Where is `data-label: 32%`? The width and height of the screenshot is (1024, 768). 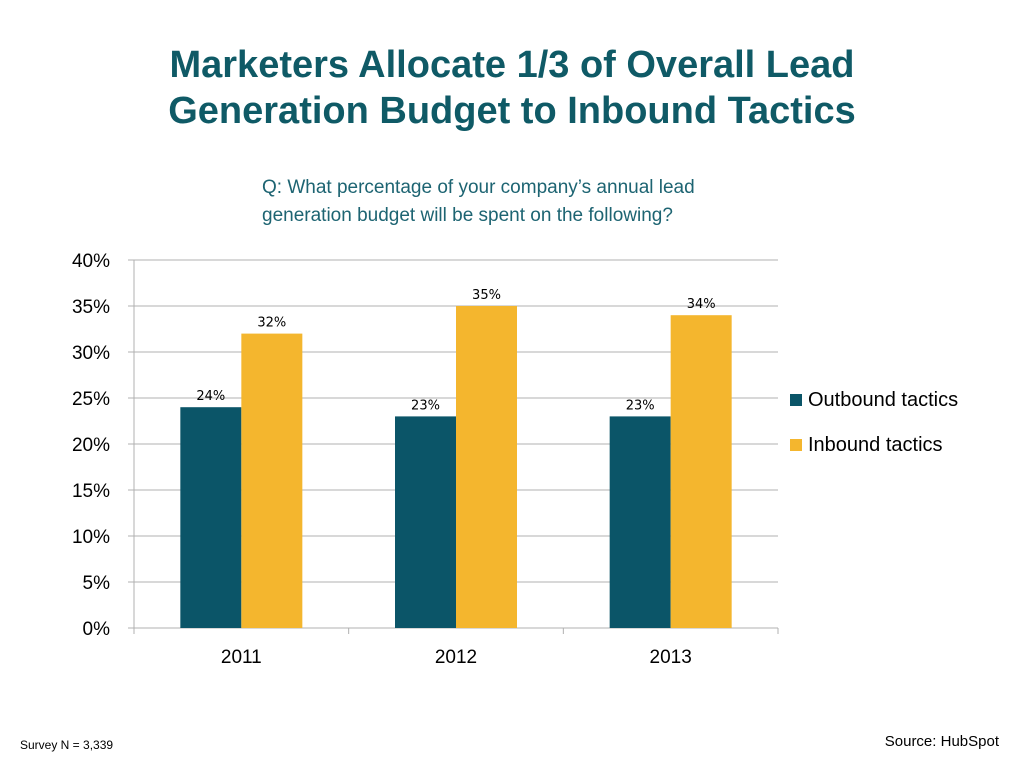 data-label: 32% is located at coordinates (271, 323).